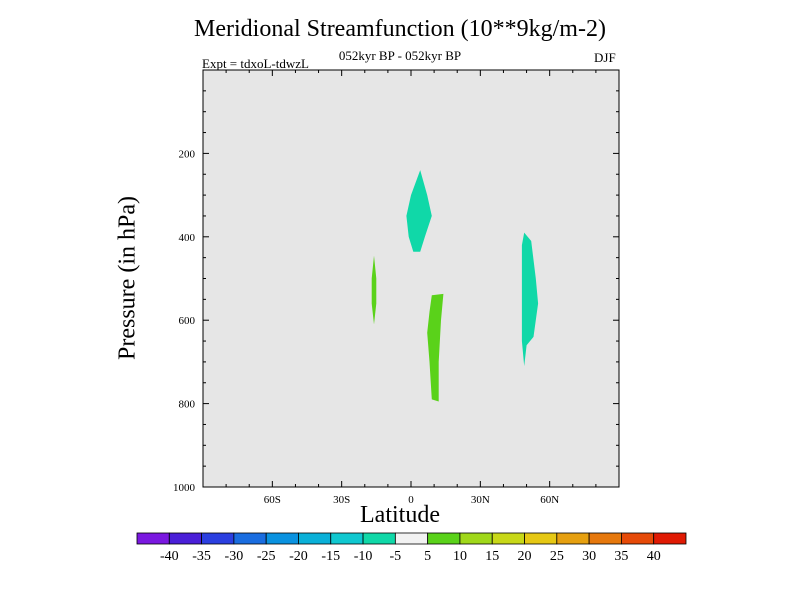  Describe the element at coordinates (187, 238) in the screenshot. I see `y-tick-label: 400` at that location.